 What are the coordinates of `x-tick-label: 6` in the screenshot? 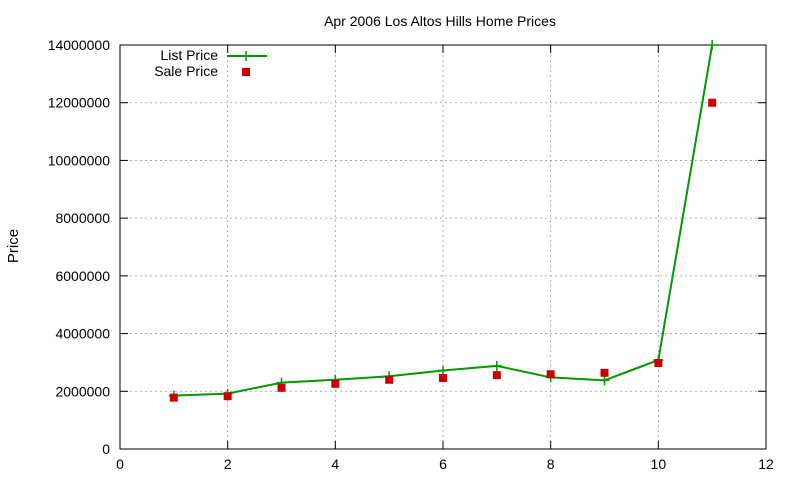 It's located at (443, 464).